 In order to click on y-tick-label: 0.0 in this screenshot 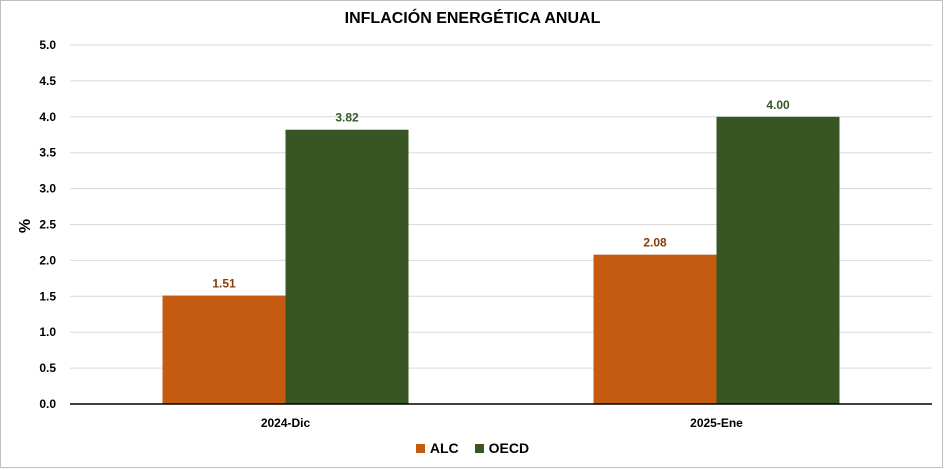, I will do `click(47, 404)`.